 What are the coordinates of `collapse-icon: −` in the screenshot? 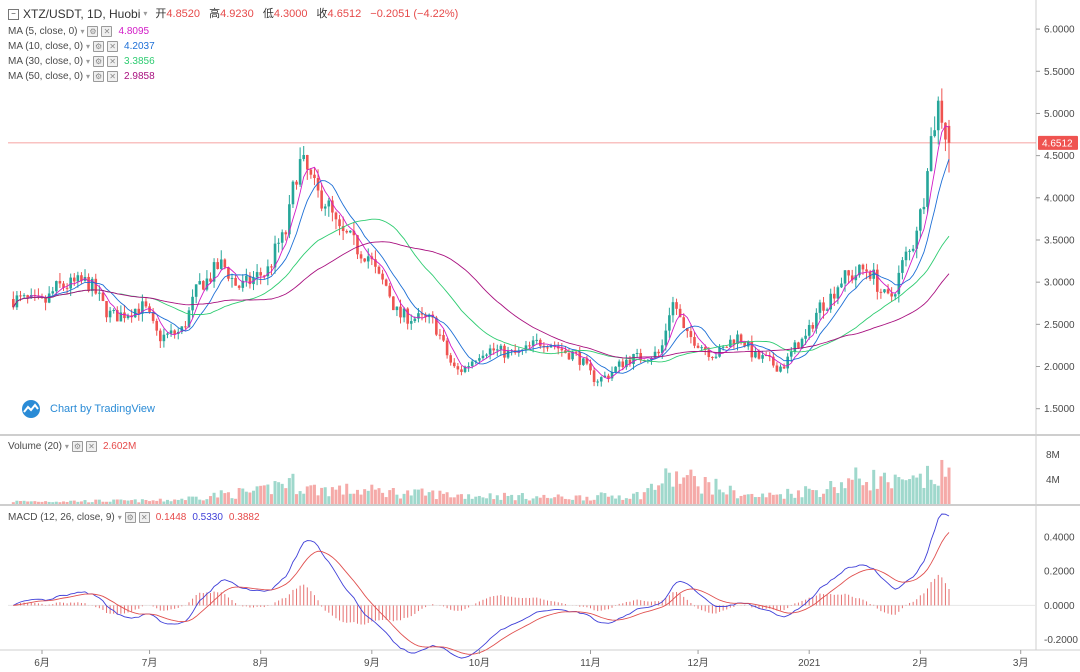 It's located at (13, 14).